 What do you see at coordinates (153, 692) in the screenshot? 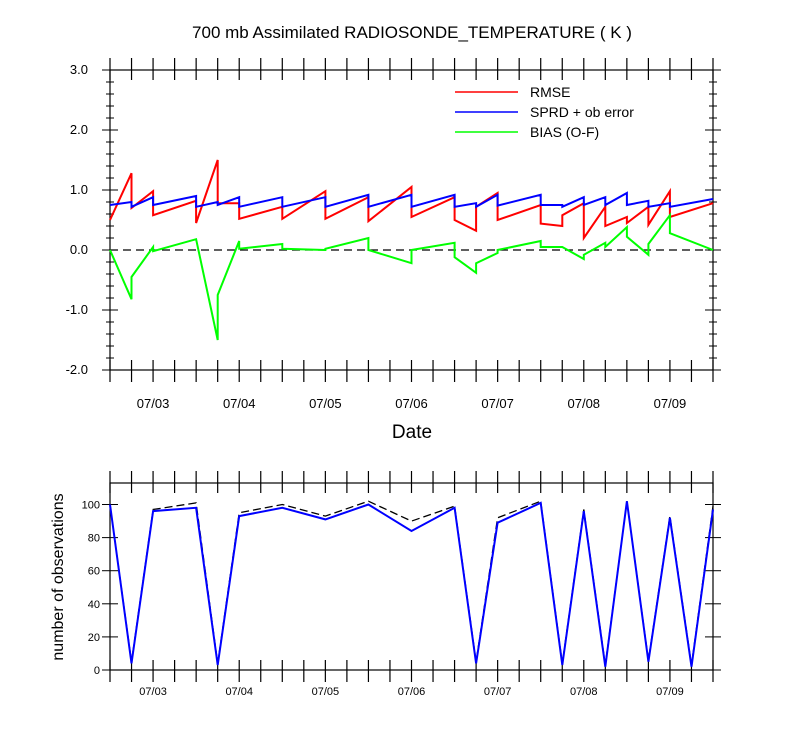
I see `bottom-xtick-label: 07/03` at bounding box center [153, 692].